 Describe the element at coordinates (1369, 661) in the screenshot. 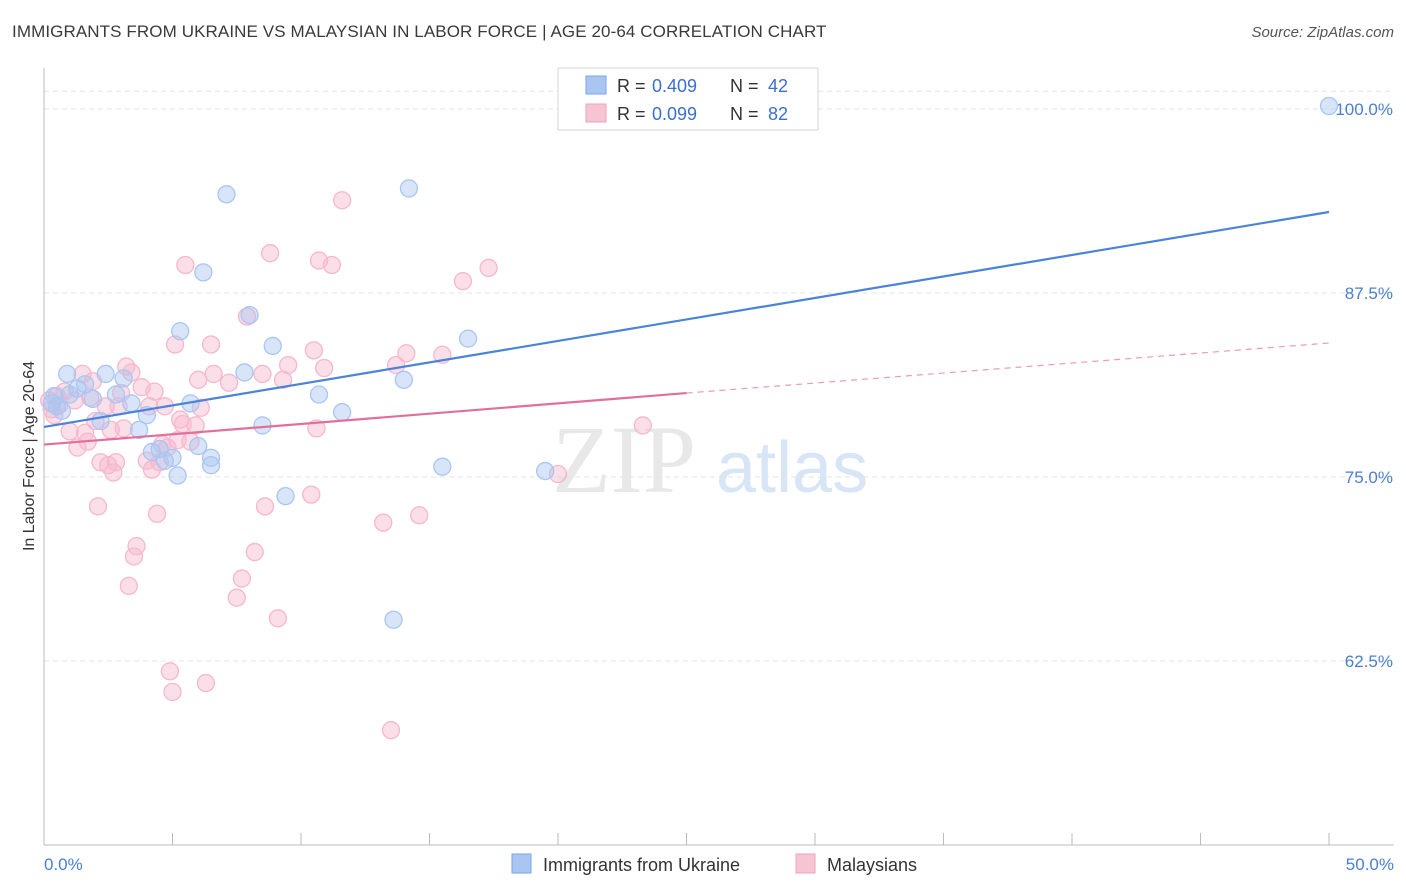

I see `y-tick-label: 62.5%` at that location.